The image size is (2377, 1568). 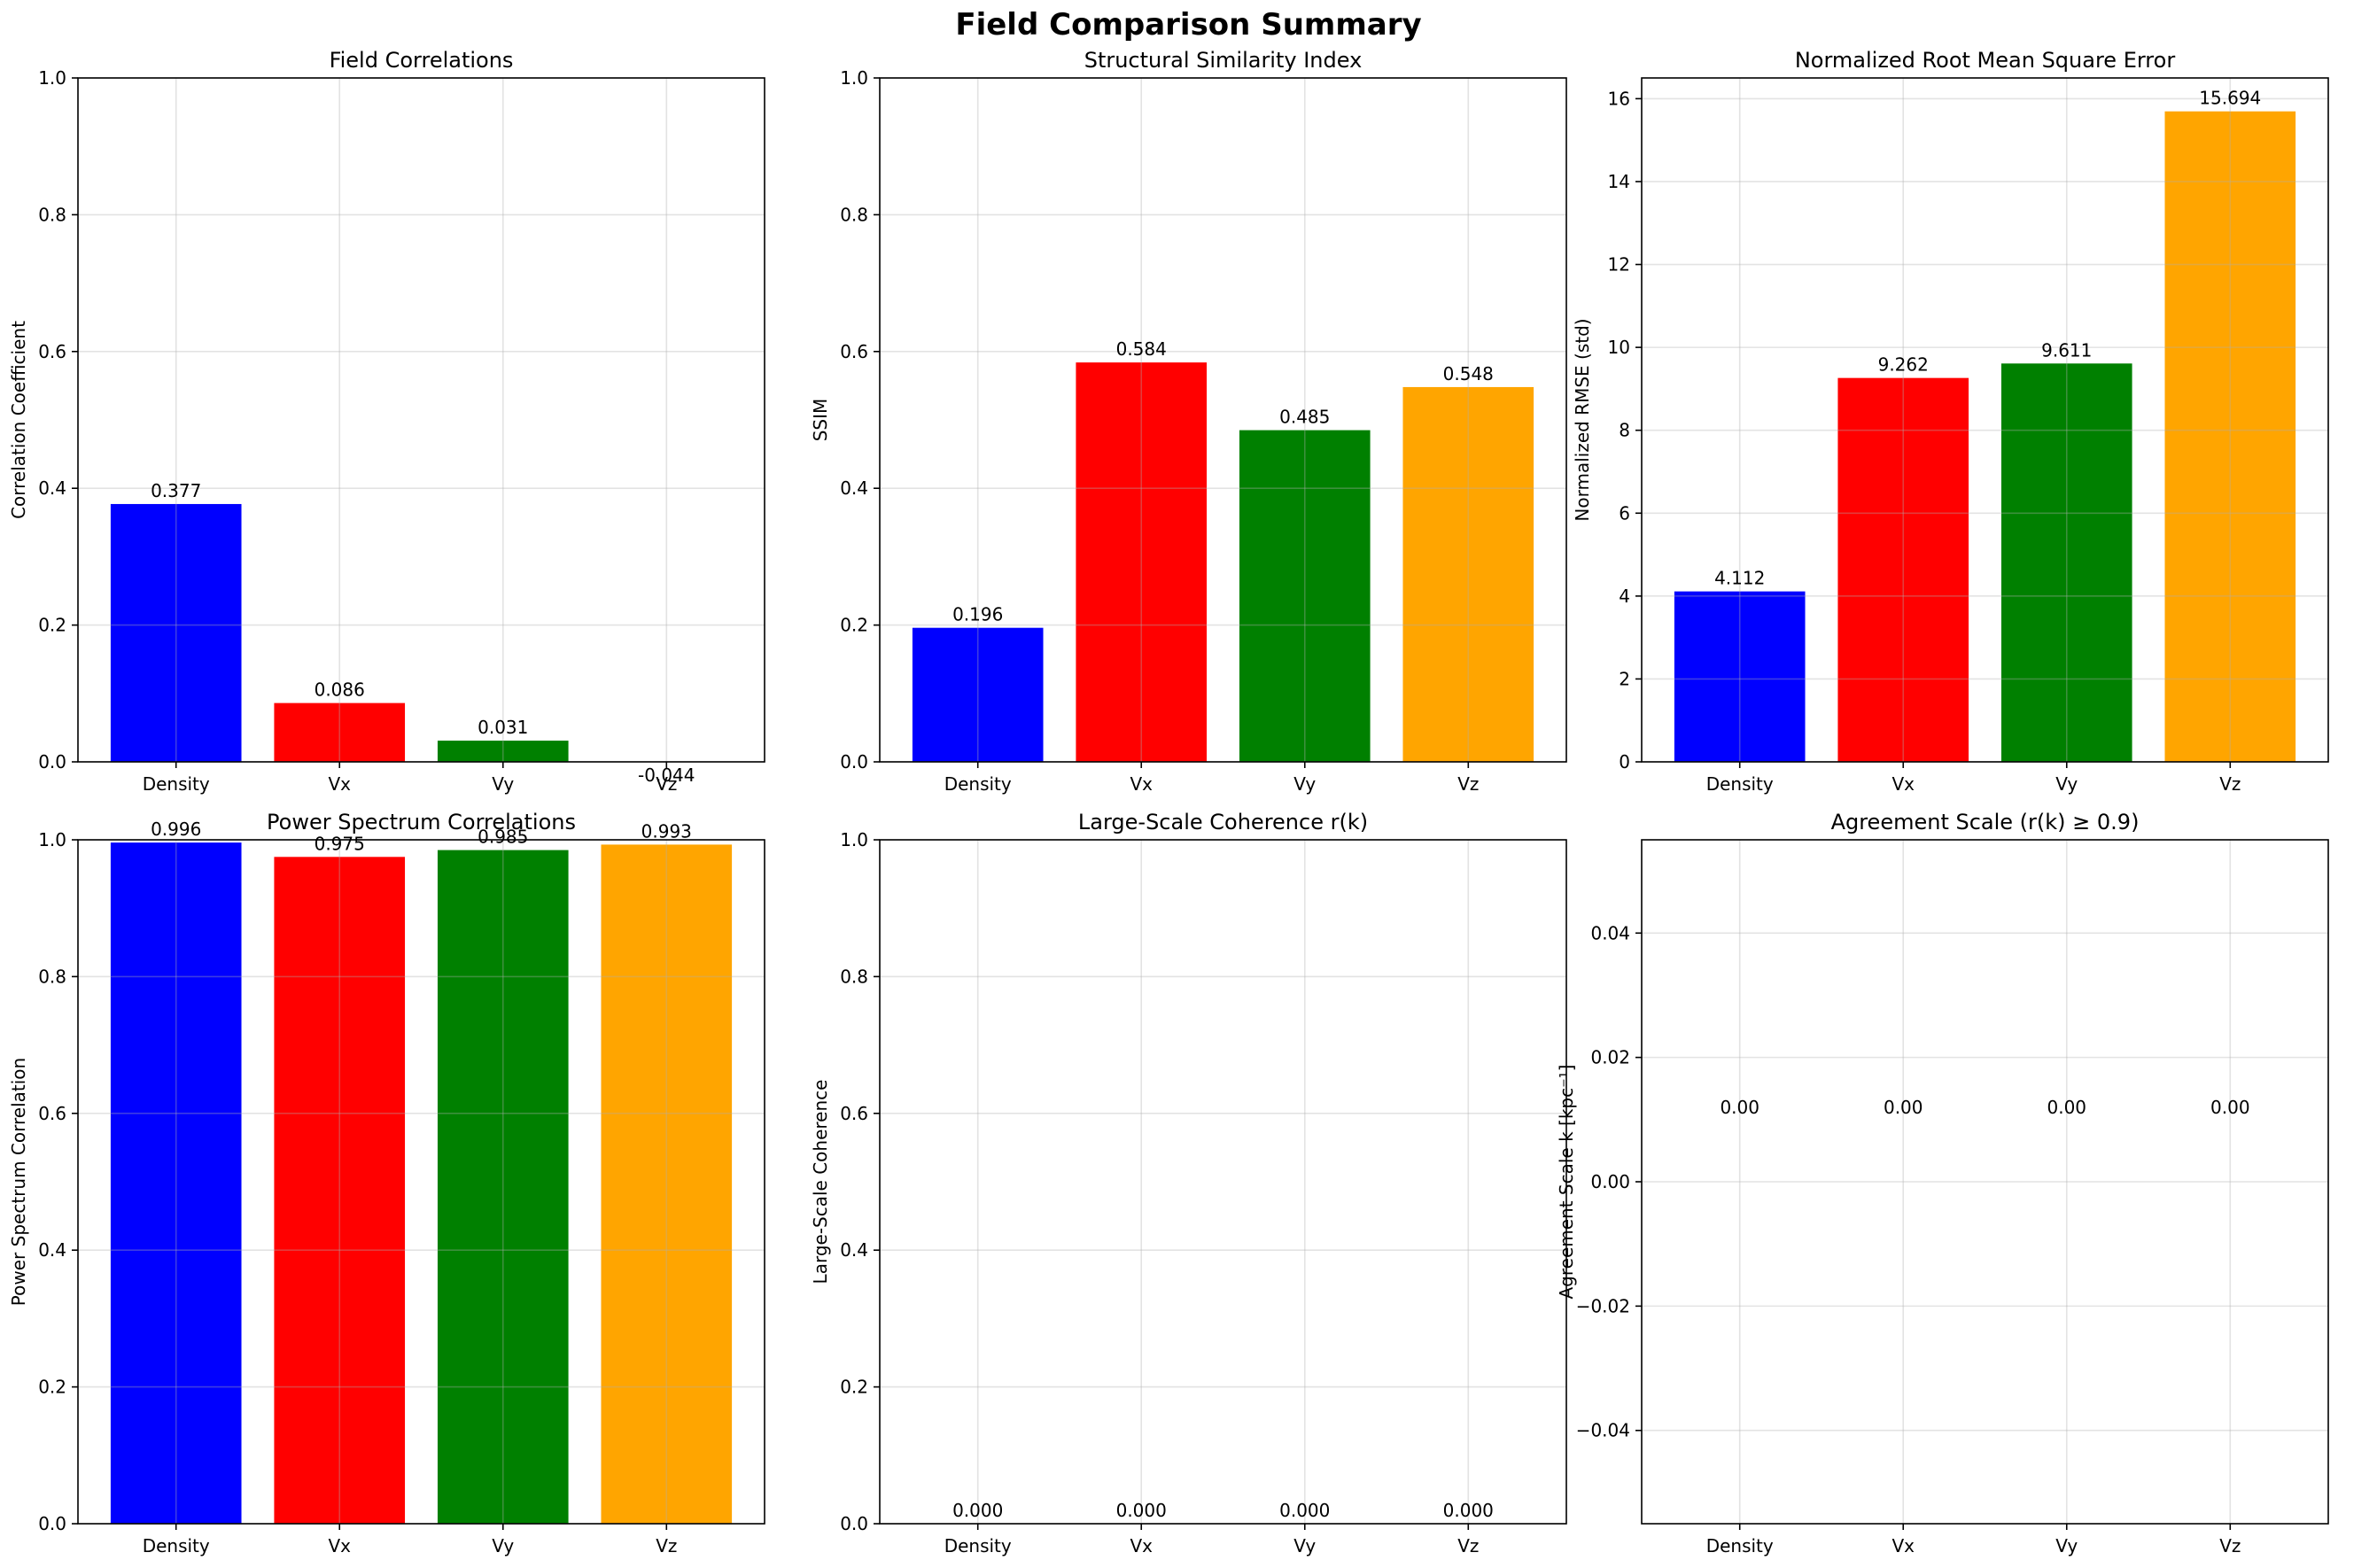 What do you see at coordinates (1739, 578) in the screenshot?
I see `bar-value-label: 4.112` at bounding box center [1739, 578].